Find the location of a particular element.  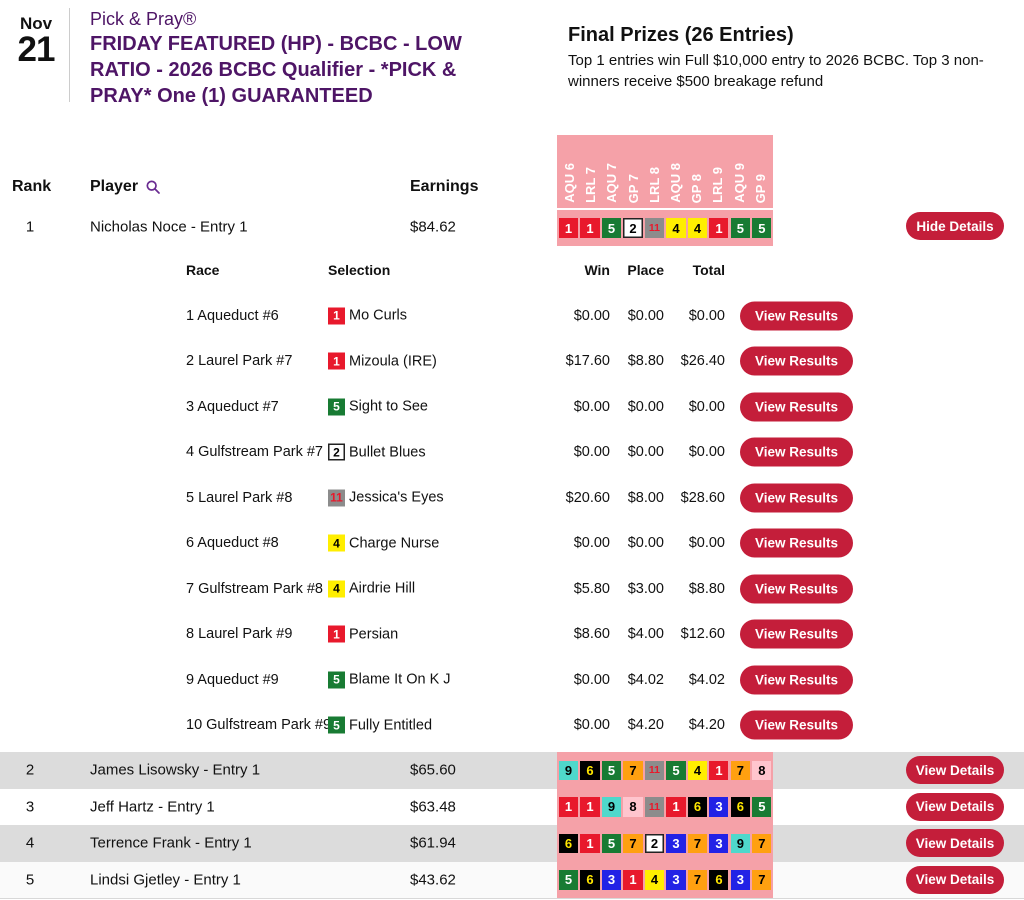

track-race-header: LRL 8 is located at coordinates (654, 185).